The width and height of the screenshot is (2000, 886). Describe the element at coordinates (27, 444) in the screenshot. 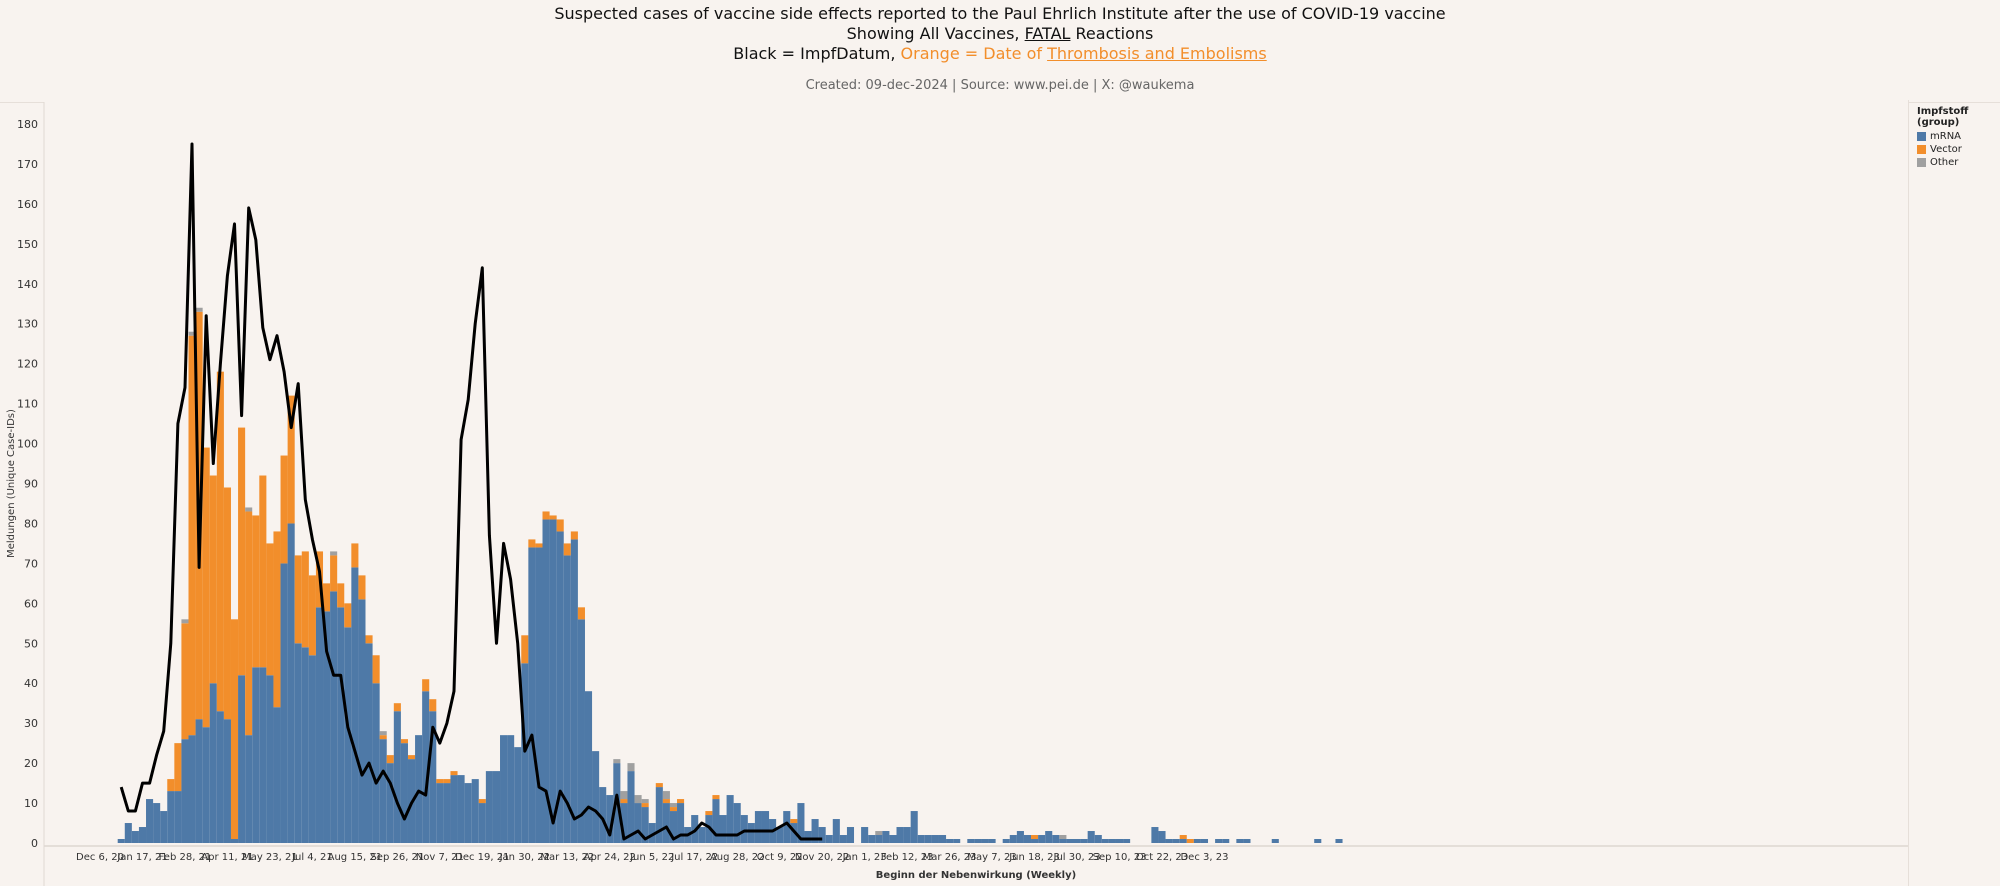

I see `y-tick-label: 100` at that location.